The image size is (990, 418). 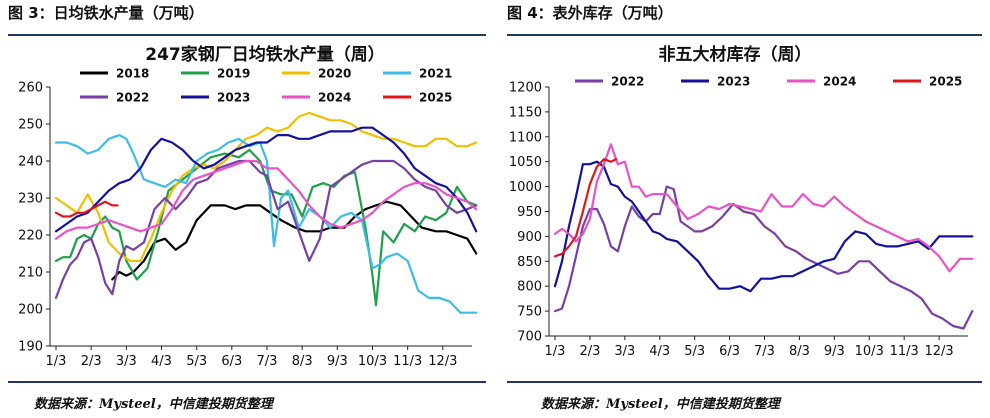 I want to click on y-tick-label: 240, so click(x=30, y=162).